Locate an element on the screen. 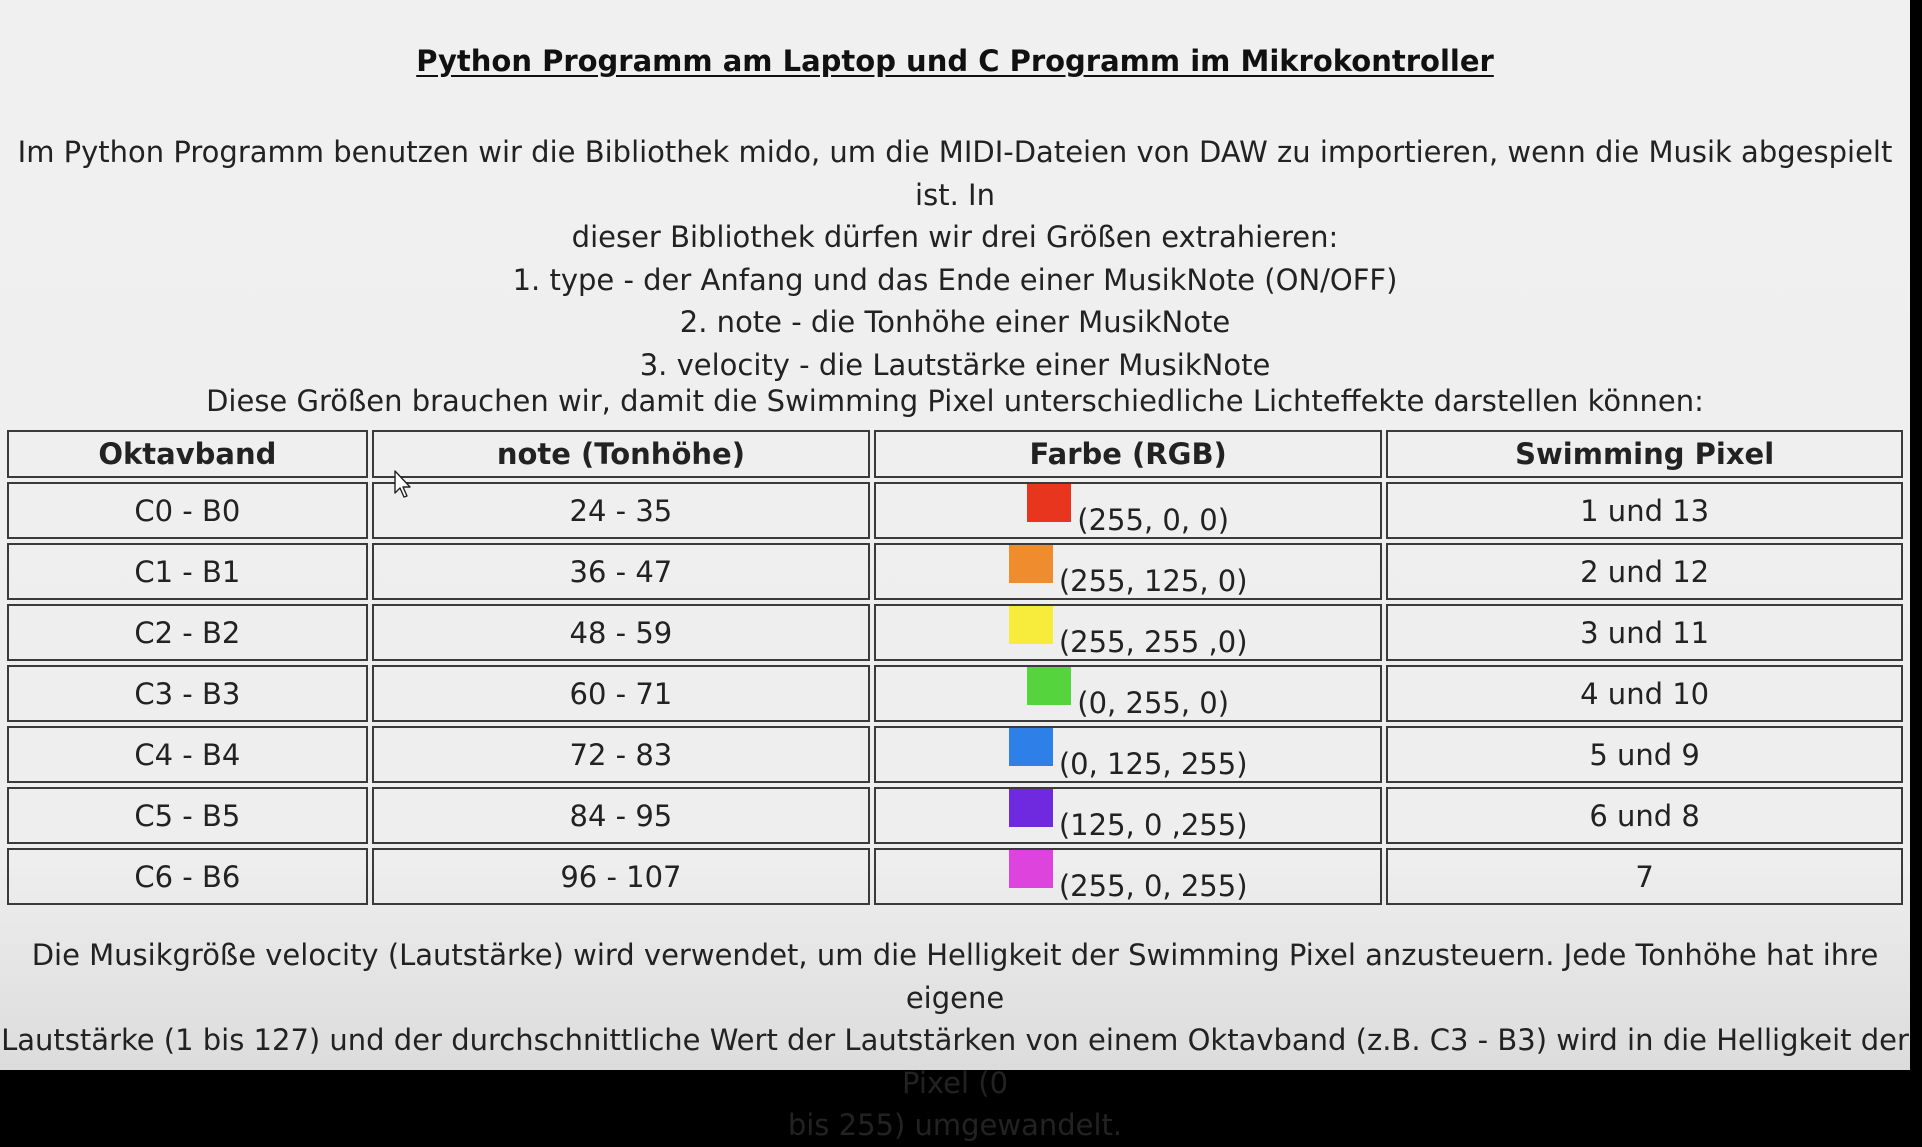 The image size is (1922, 1147). cell-farbe: (255, 255 ,0) is located at coordinates (1128, 632).